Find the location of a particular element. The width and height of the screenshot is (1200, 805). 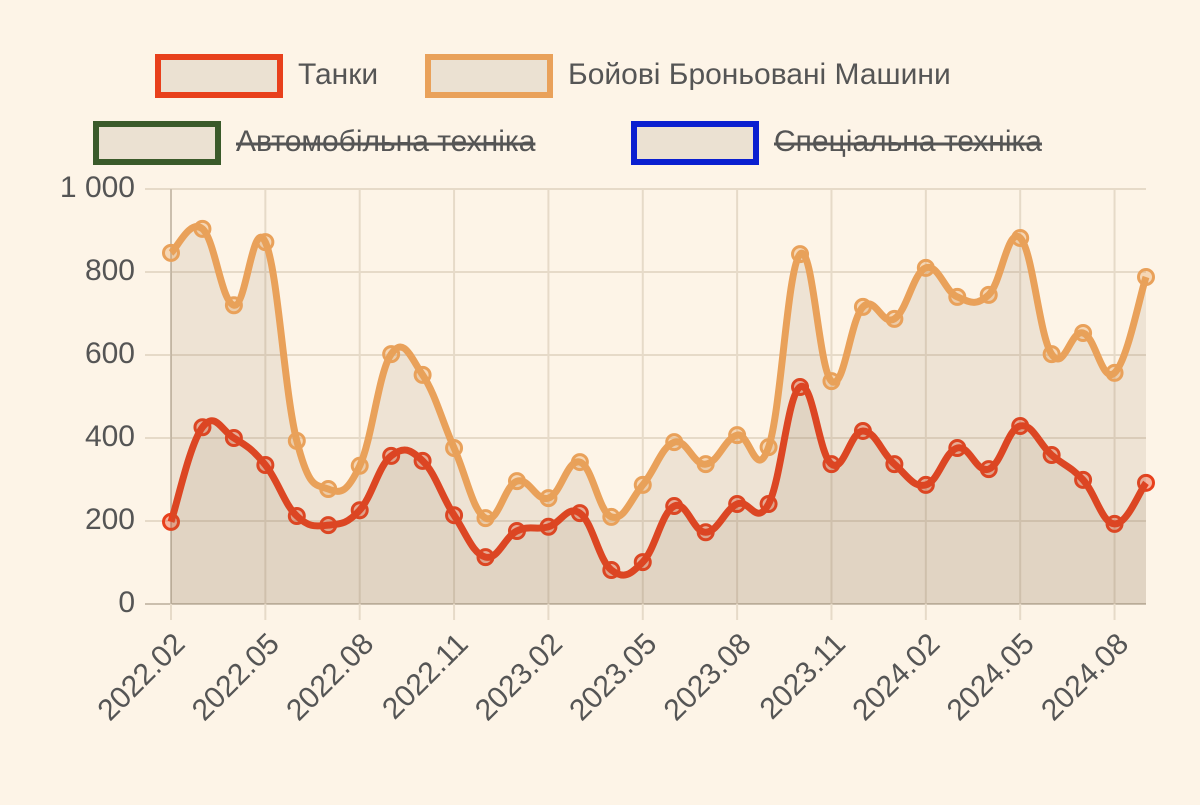

y-tick-label: 200 is located at coordinates (110, 519).